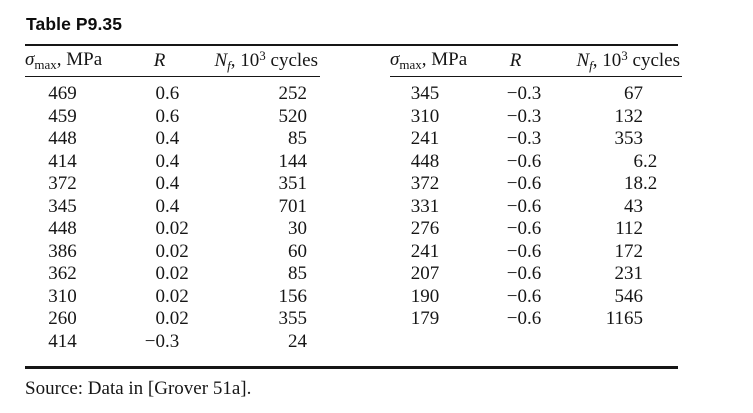  Describe the element at coordinates (633, 206) in the screenshot. I see `cell-nf: 43` at that location.